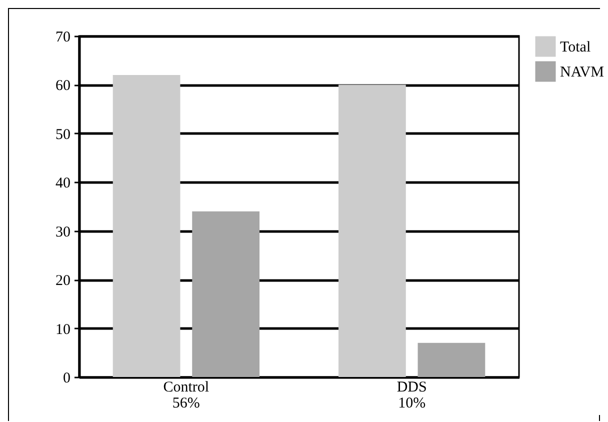 The image size is (608, 422). Describe the element at coordinates (63, 184) in the screenshot. I see `y-tick-label: 40` at that location.